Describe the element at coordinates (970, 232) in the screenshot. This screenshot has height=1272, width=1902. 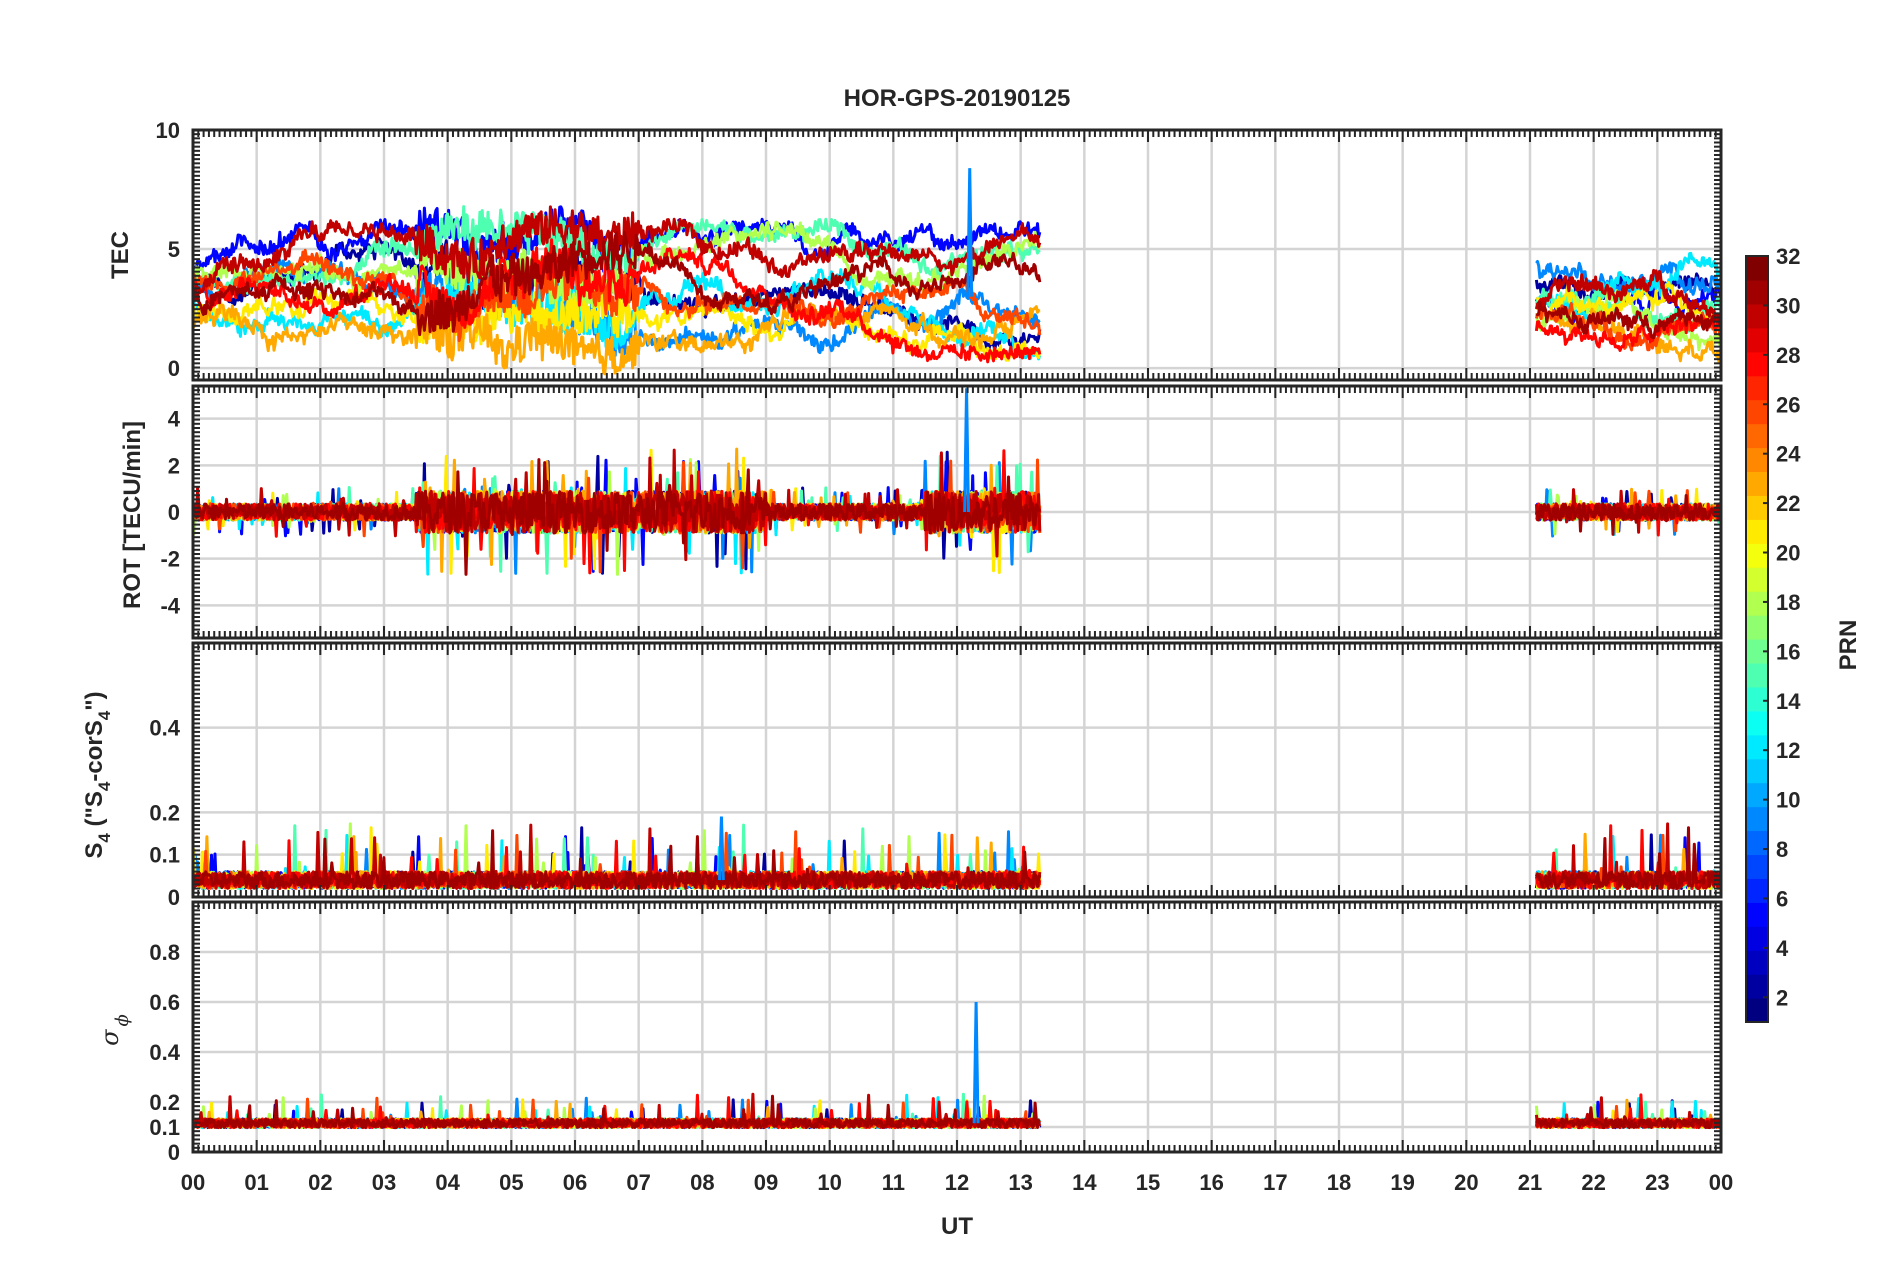
I see `tec-peak-spike` at that location.